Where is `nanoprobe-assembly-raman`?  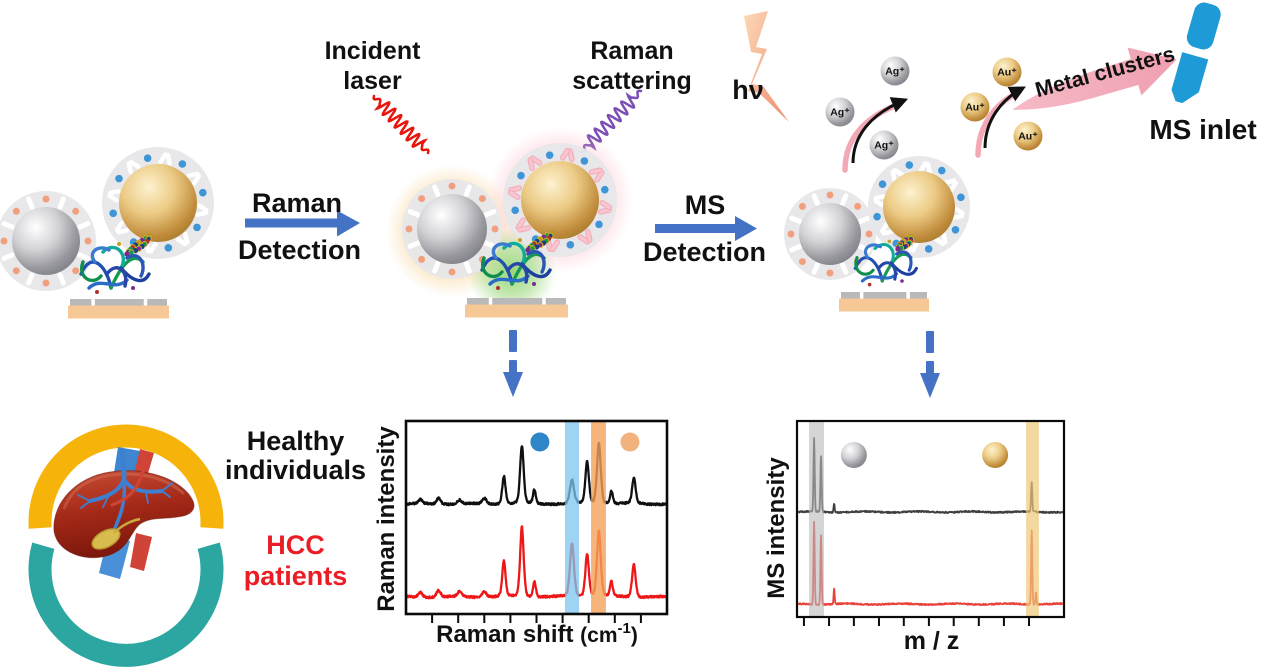
nanoprobe-assembly-raman is located at coordinates (509, 222).